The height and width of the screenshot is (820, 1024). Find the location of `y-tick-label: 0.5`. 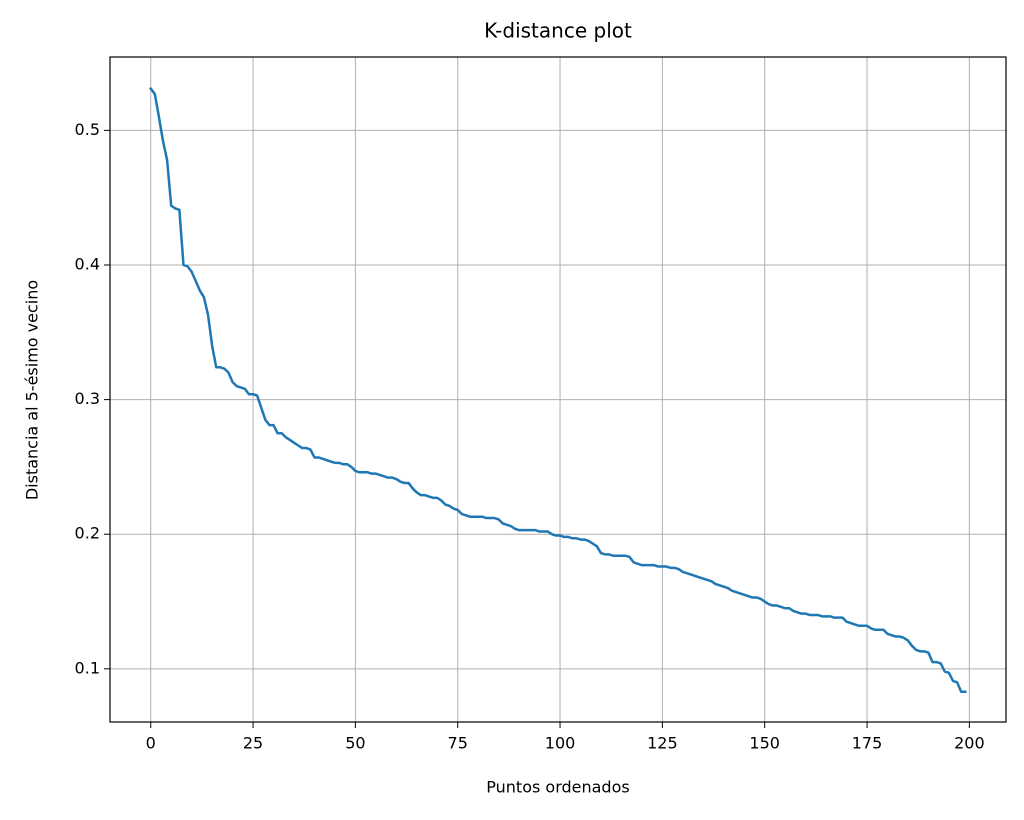

y-tick-label: 0.5 is located at coordinates (87, 129).